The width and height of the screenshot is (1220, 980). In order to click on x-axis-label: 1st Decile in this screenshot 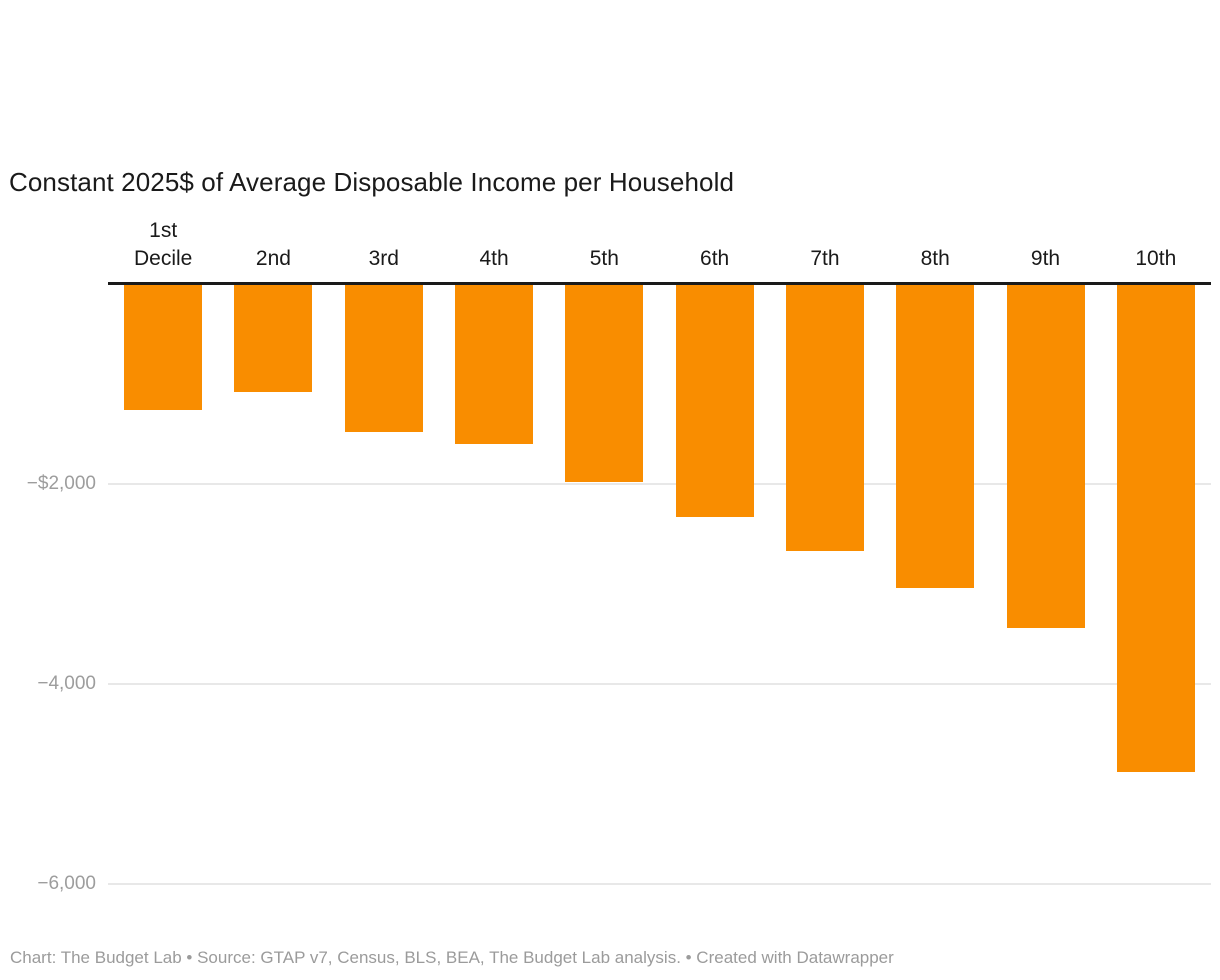, I will do `click(163, 244)`.